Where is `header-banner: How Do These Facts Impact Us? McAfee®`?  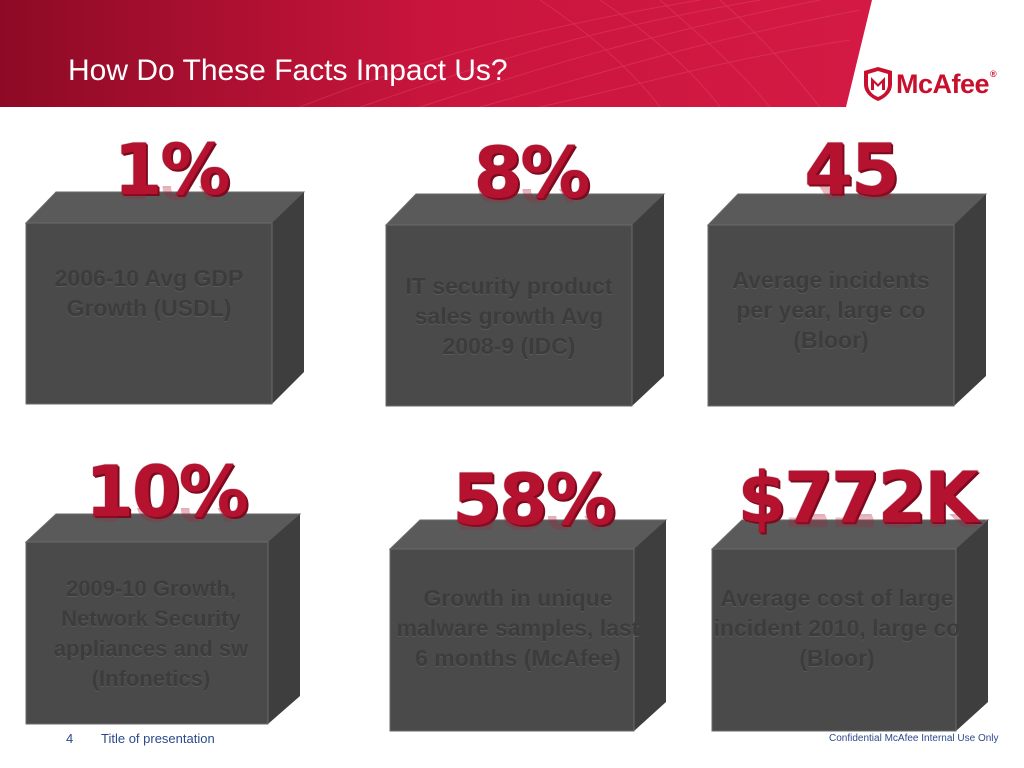
header-banner: How Do These Facts Impact Us? McAfee® is located at coordinates (512, 53).